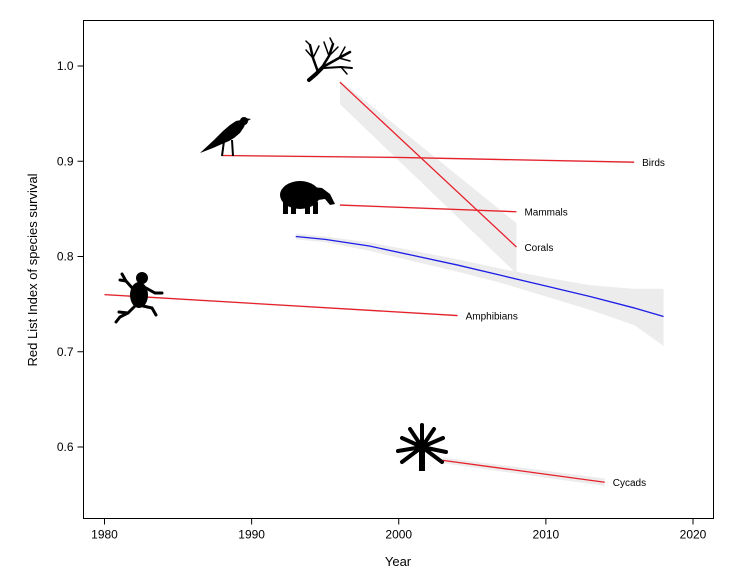 The height and width of the screenshot is (581, 735). What do you see at coordinates (65, 257) in the screenshot?
I see `y-tick-label-0.8: 0.8` at bounding box center [65, 257].